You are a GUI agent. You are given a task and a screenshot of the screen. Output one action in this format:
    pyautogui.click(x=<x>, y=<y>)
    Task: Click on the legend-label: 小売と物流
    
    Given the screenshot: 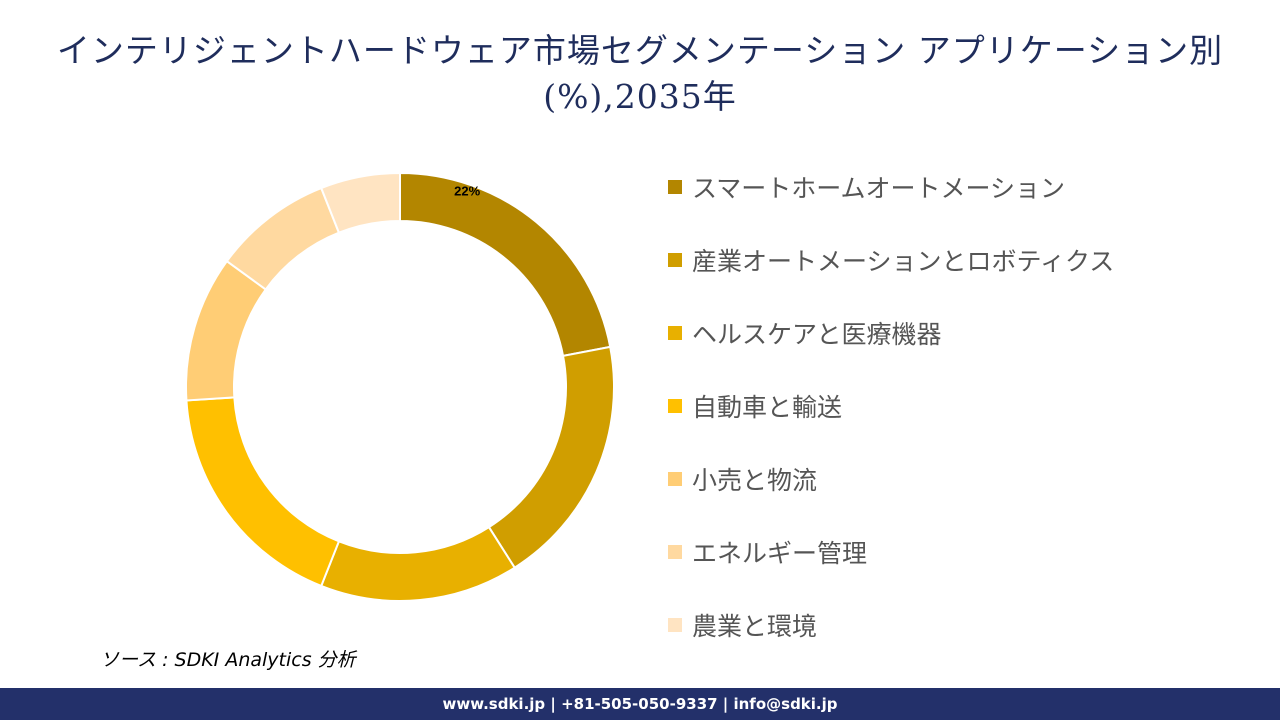 What is the action you would take?
    pyautogui.click(x=755, y=480)
    